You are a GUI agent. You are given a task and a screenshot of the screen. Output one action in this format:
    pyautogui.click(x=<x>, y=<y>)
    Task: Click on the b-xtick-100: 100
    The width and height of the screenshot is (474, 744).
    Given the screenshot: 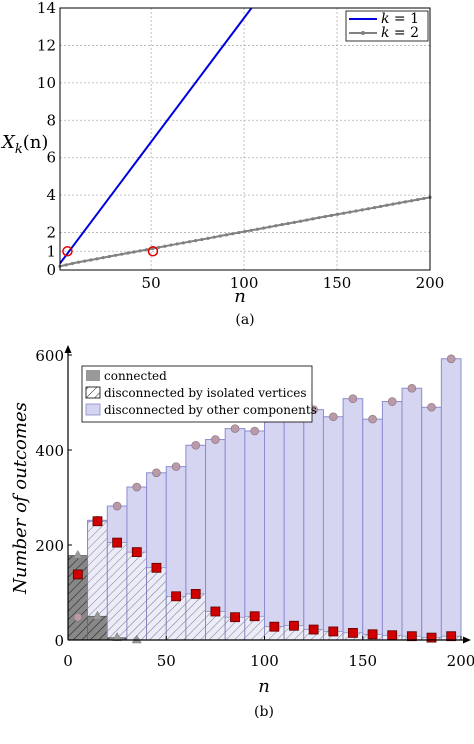 What is the action you would take?
    pyautogui.click(x=264, y=661)
    